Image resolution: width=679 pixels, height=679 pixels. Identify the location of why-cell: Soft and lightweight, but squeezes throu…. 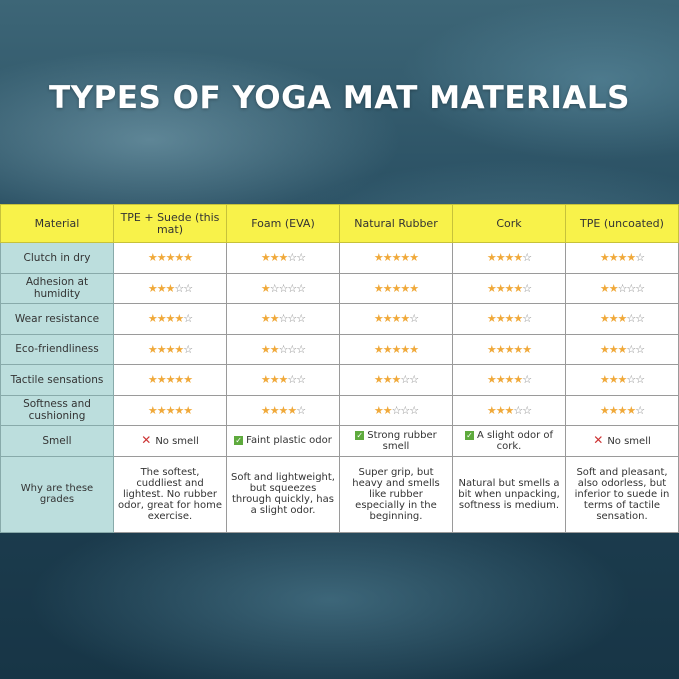
(283, 494).